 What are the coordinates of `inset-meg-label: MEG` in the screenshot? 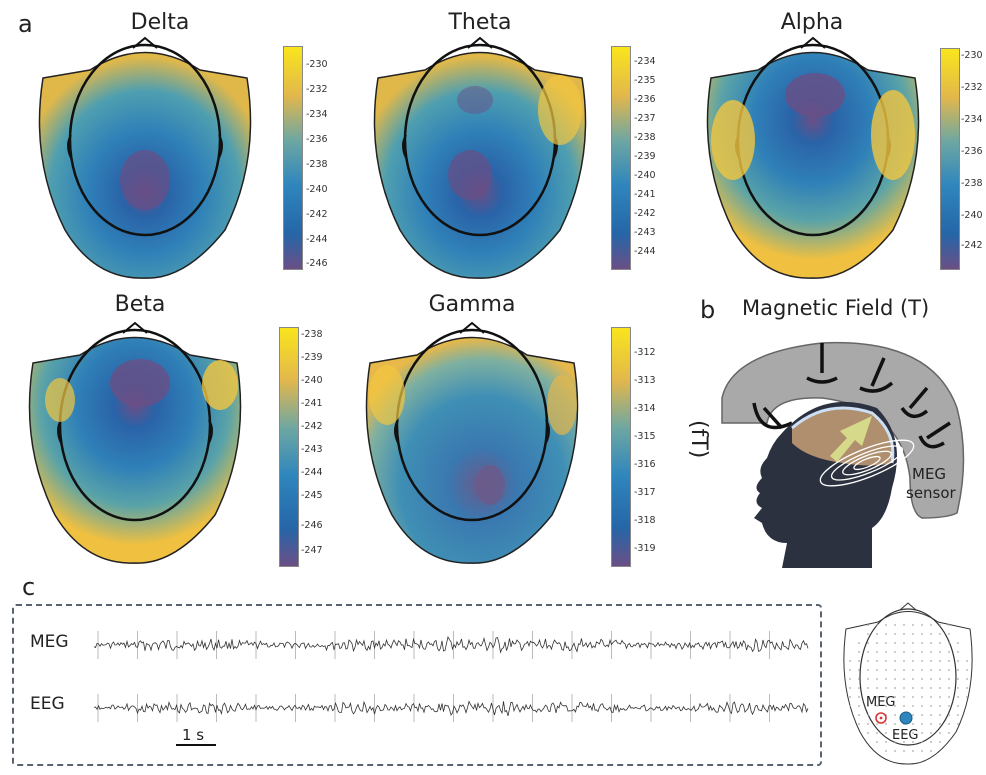 It's located at (881, 702).